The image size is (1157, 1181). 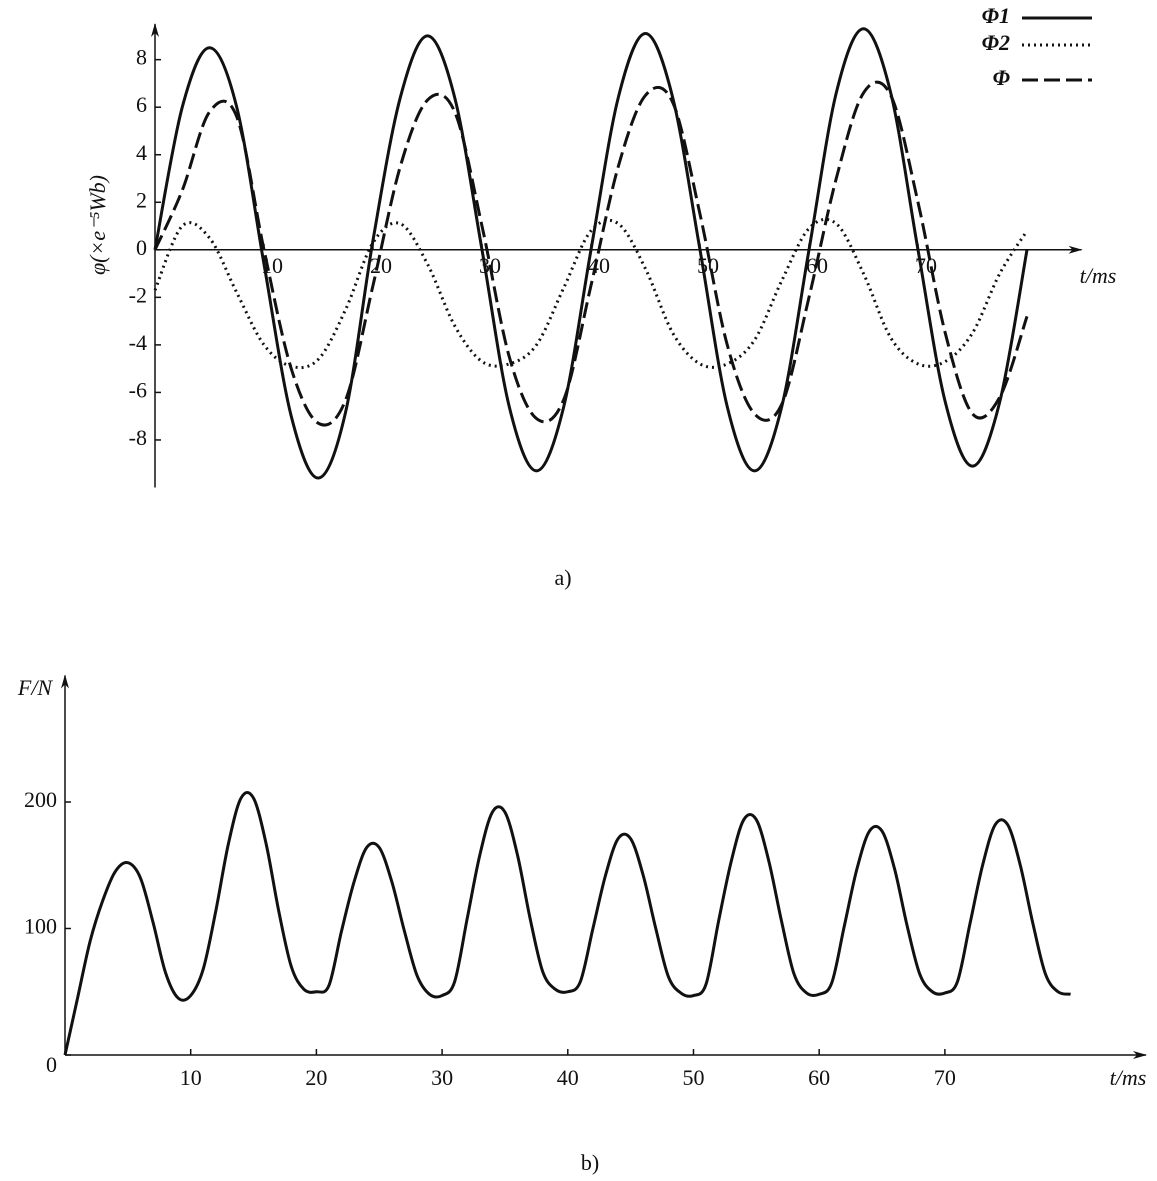 I want to click on x-tick-label: 60, so click(x=819, y=1077).